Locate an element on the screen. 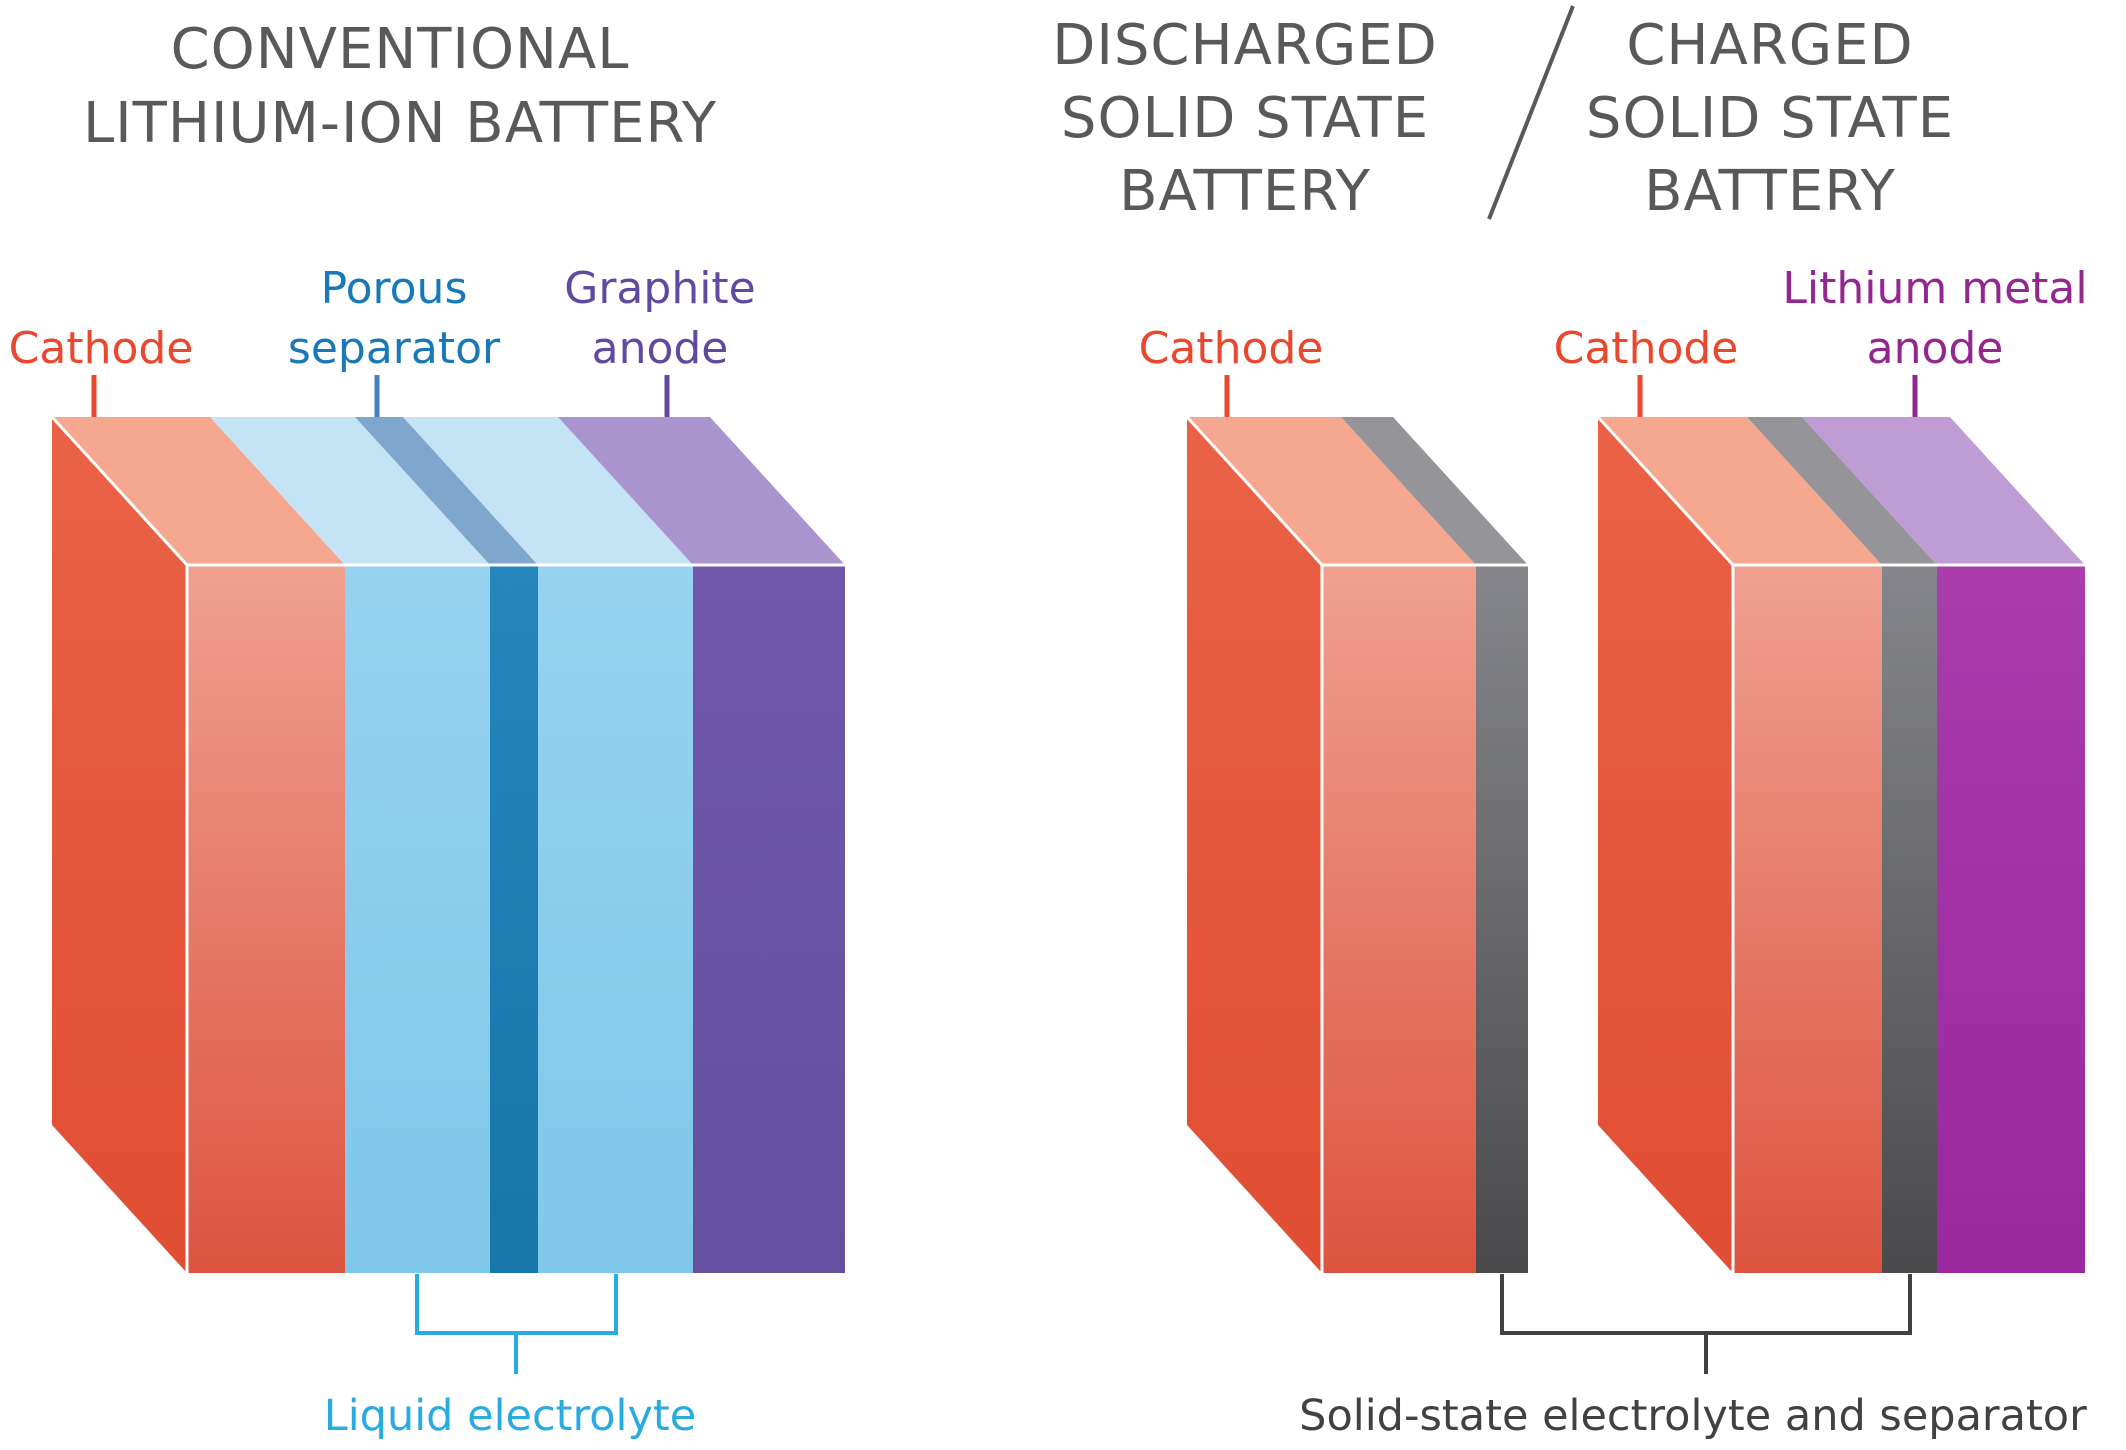  charged-cathode-front-face is located at coordinates (1807, 919).